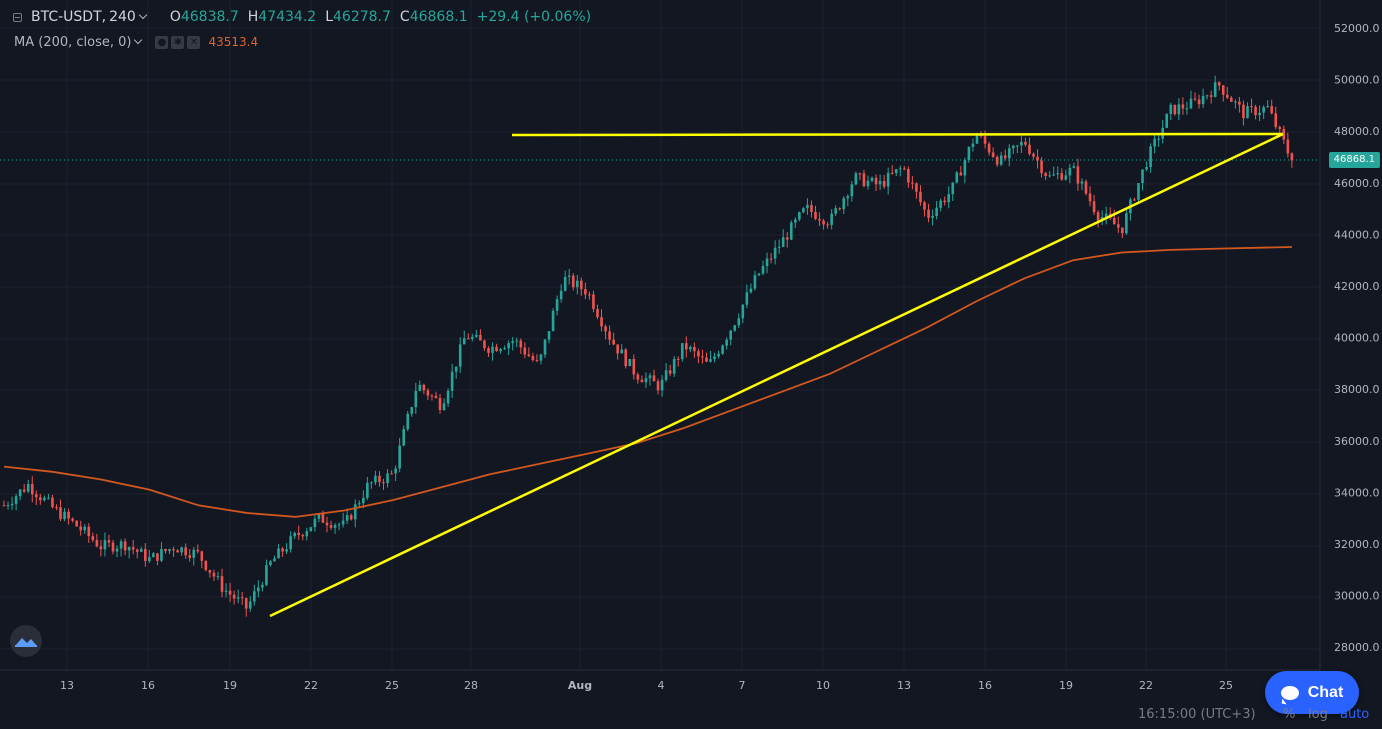 The width and height of the screenshot is (1382, 729). What do you see at coordinates (1312, 692) in the screenshot?
I see `chat-button: Chat` at bounding box center [1312, 692].